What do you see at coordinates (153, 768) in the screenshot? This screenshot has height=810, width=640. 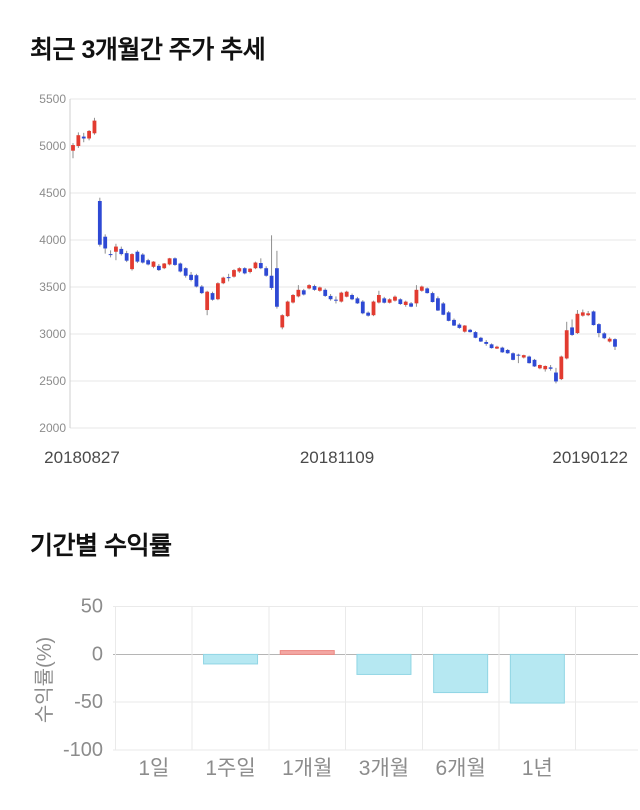 I see `svg-text: 1일` at bounding box center [153, 768].